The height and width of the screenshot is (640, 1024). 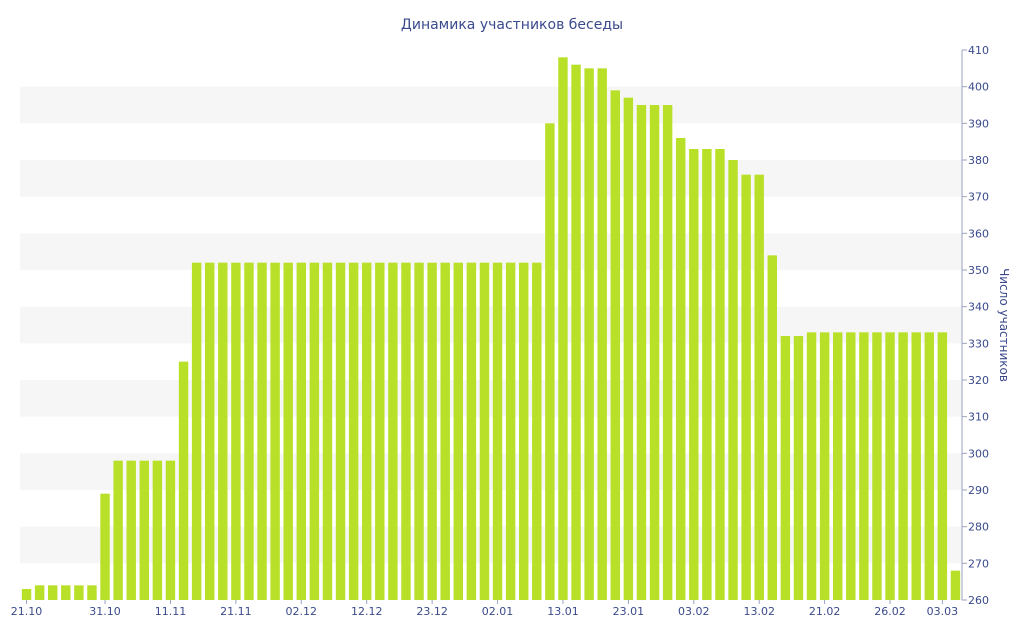 I want to click on y-tick-label: 410, so click(x=978, y=50).